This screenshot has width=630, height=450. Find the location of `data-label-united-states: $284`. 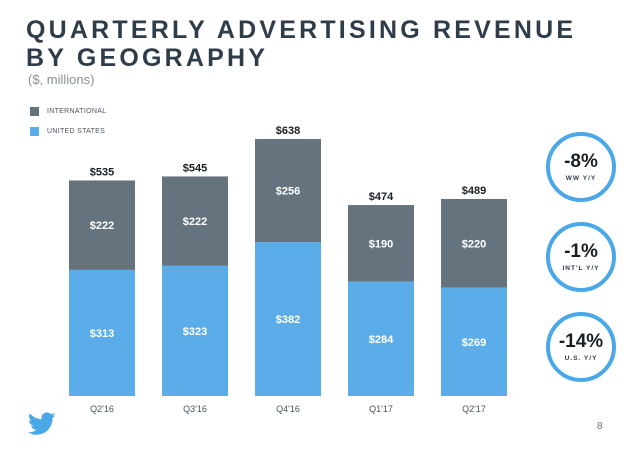

data-label-united-states: $284 is located at coordinates (381, 340).